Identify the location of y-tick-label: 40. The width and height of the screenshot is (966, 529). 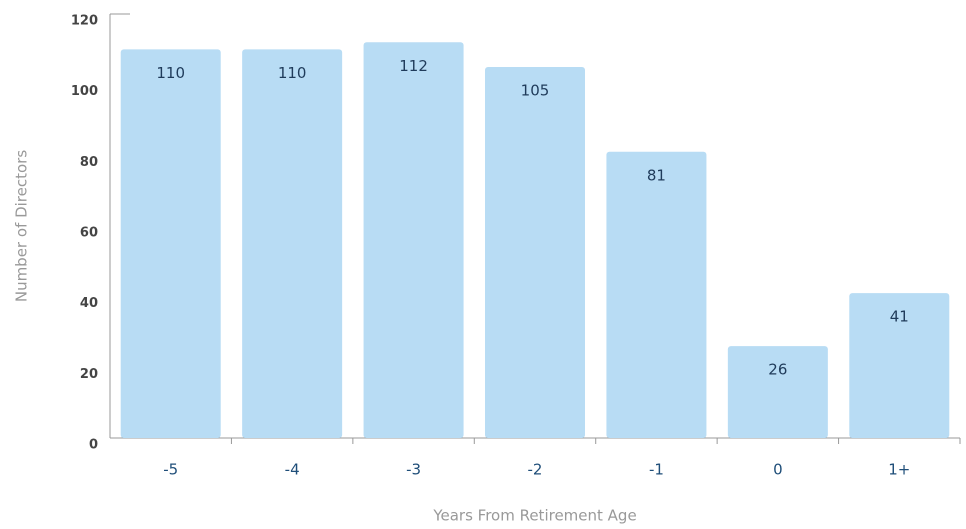
(89, 303).